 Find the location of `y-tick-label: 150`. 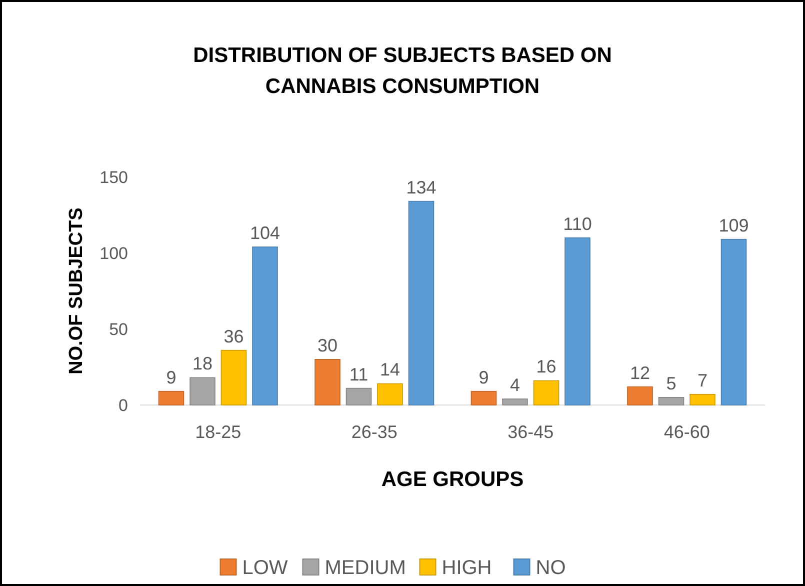

y-tick-label: 150 is located at coordinates (114, 177).